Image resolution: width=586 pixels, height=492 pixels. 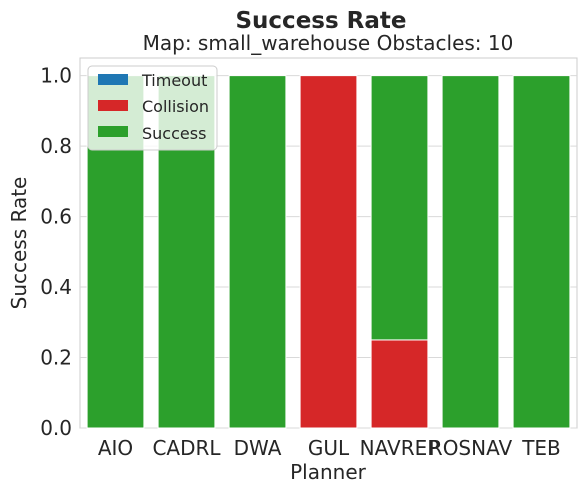 What do you see at coordinates (56, 252) in the screenshot?
I see `y-tick-labels: 0.0 0.2 0.4 0.6 0.8 1.0` at bounding box center [56, 252].